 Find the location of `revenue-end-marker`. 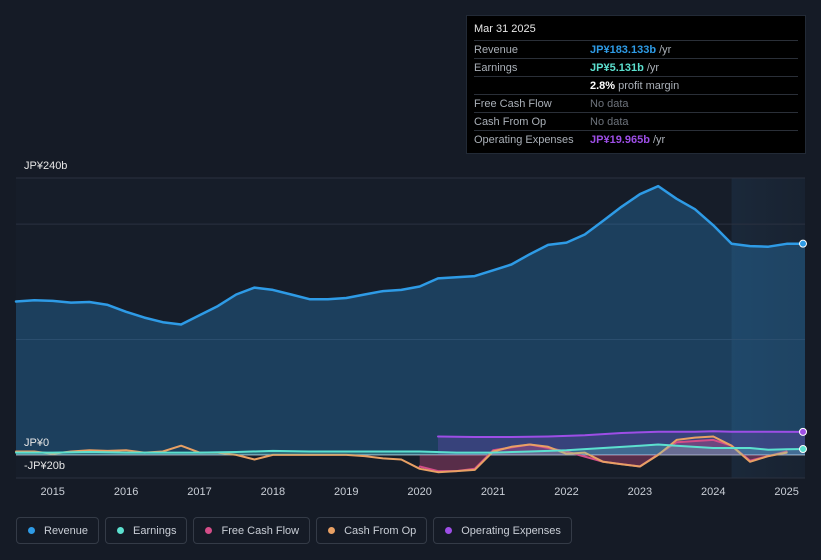

revenue-end-marker is located at coordinates (803, 243).